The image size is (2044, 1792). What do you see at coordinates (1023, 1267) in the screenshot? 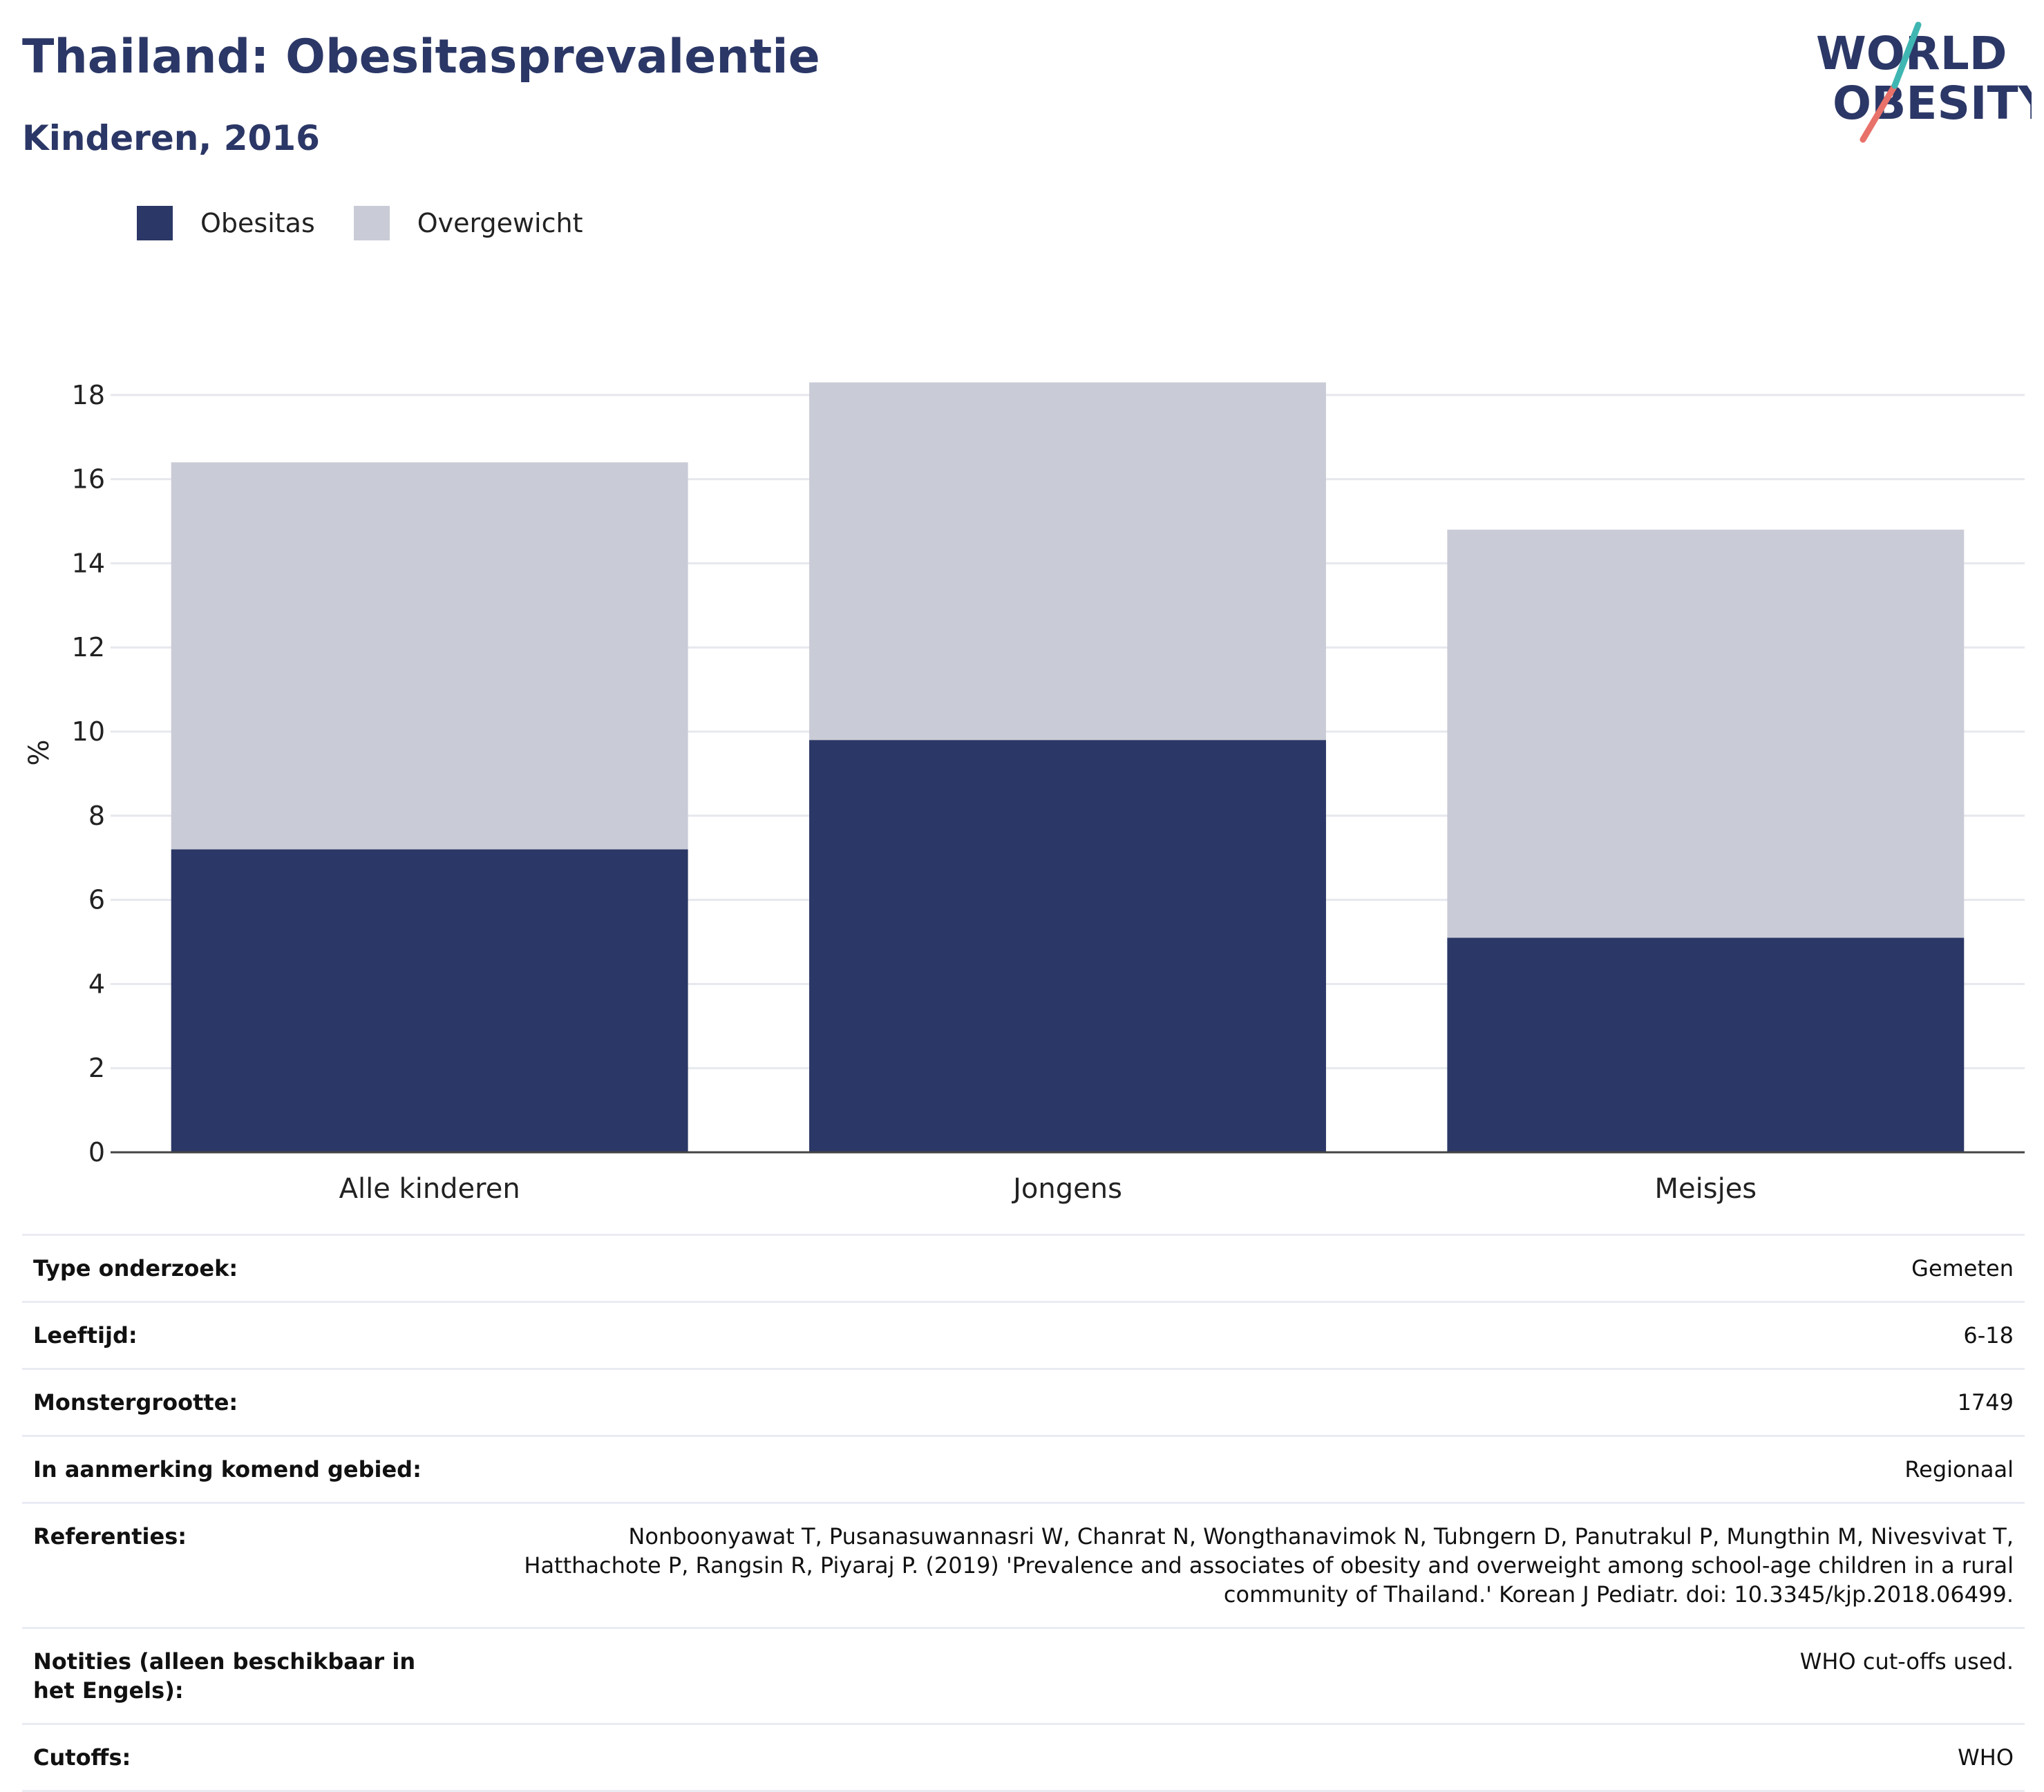
I see `info-row: Type onderzoek: Gemeten` at bounding box center [1023, 1267].